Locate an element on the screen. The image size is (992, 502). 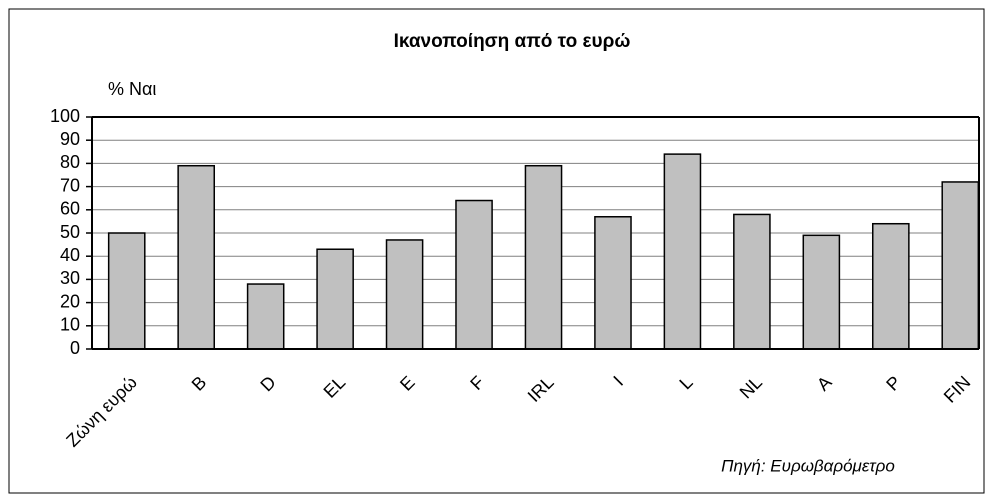
y-tick-label: 30 is located at coordinates (70, 278).